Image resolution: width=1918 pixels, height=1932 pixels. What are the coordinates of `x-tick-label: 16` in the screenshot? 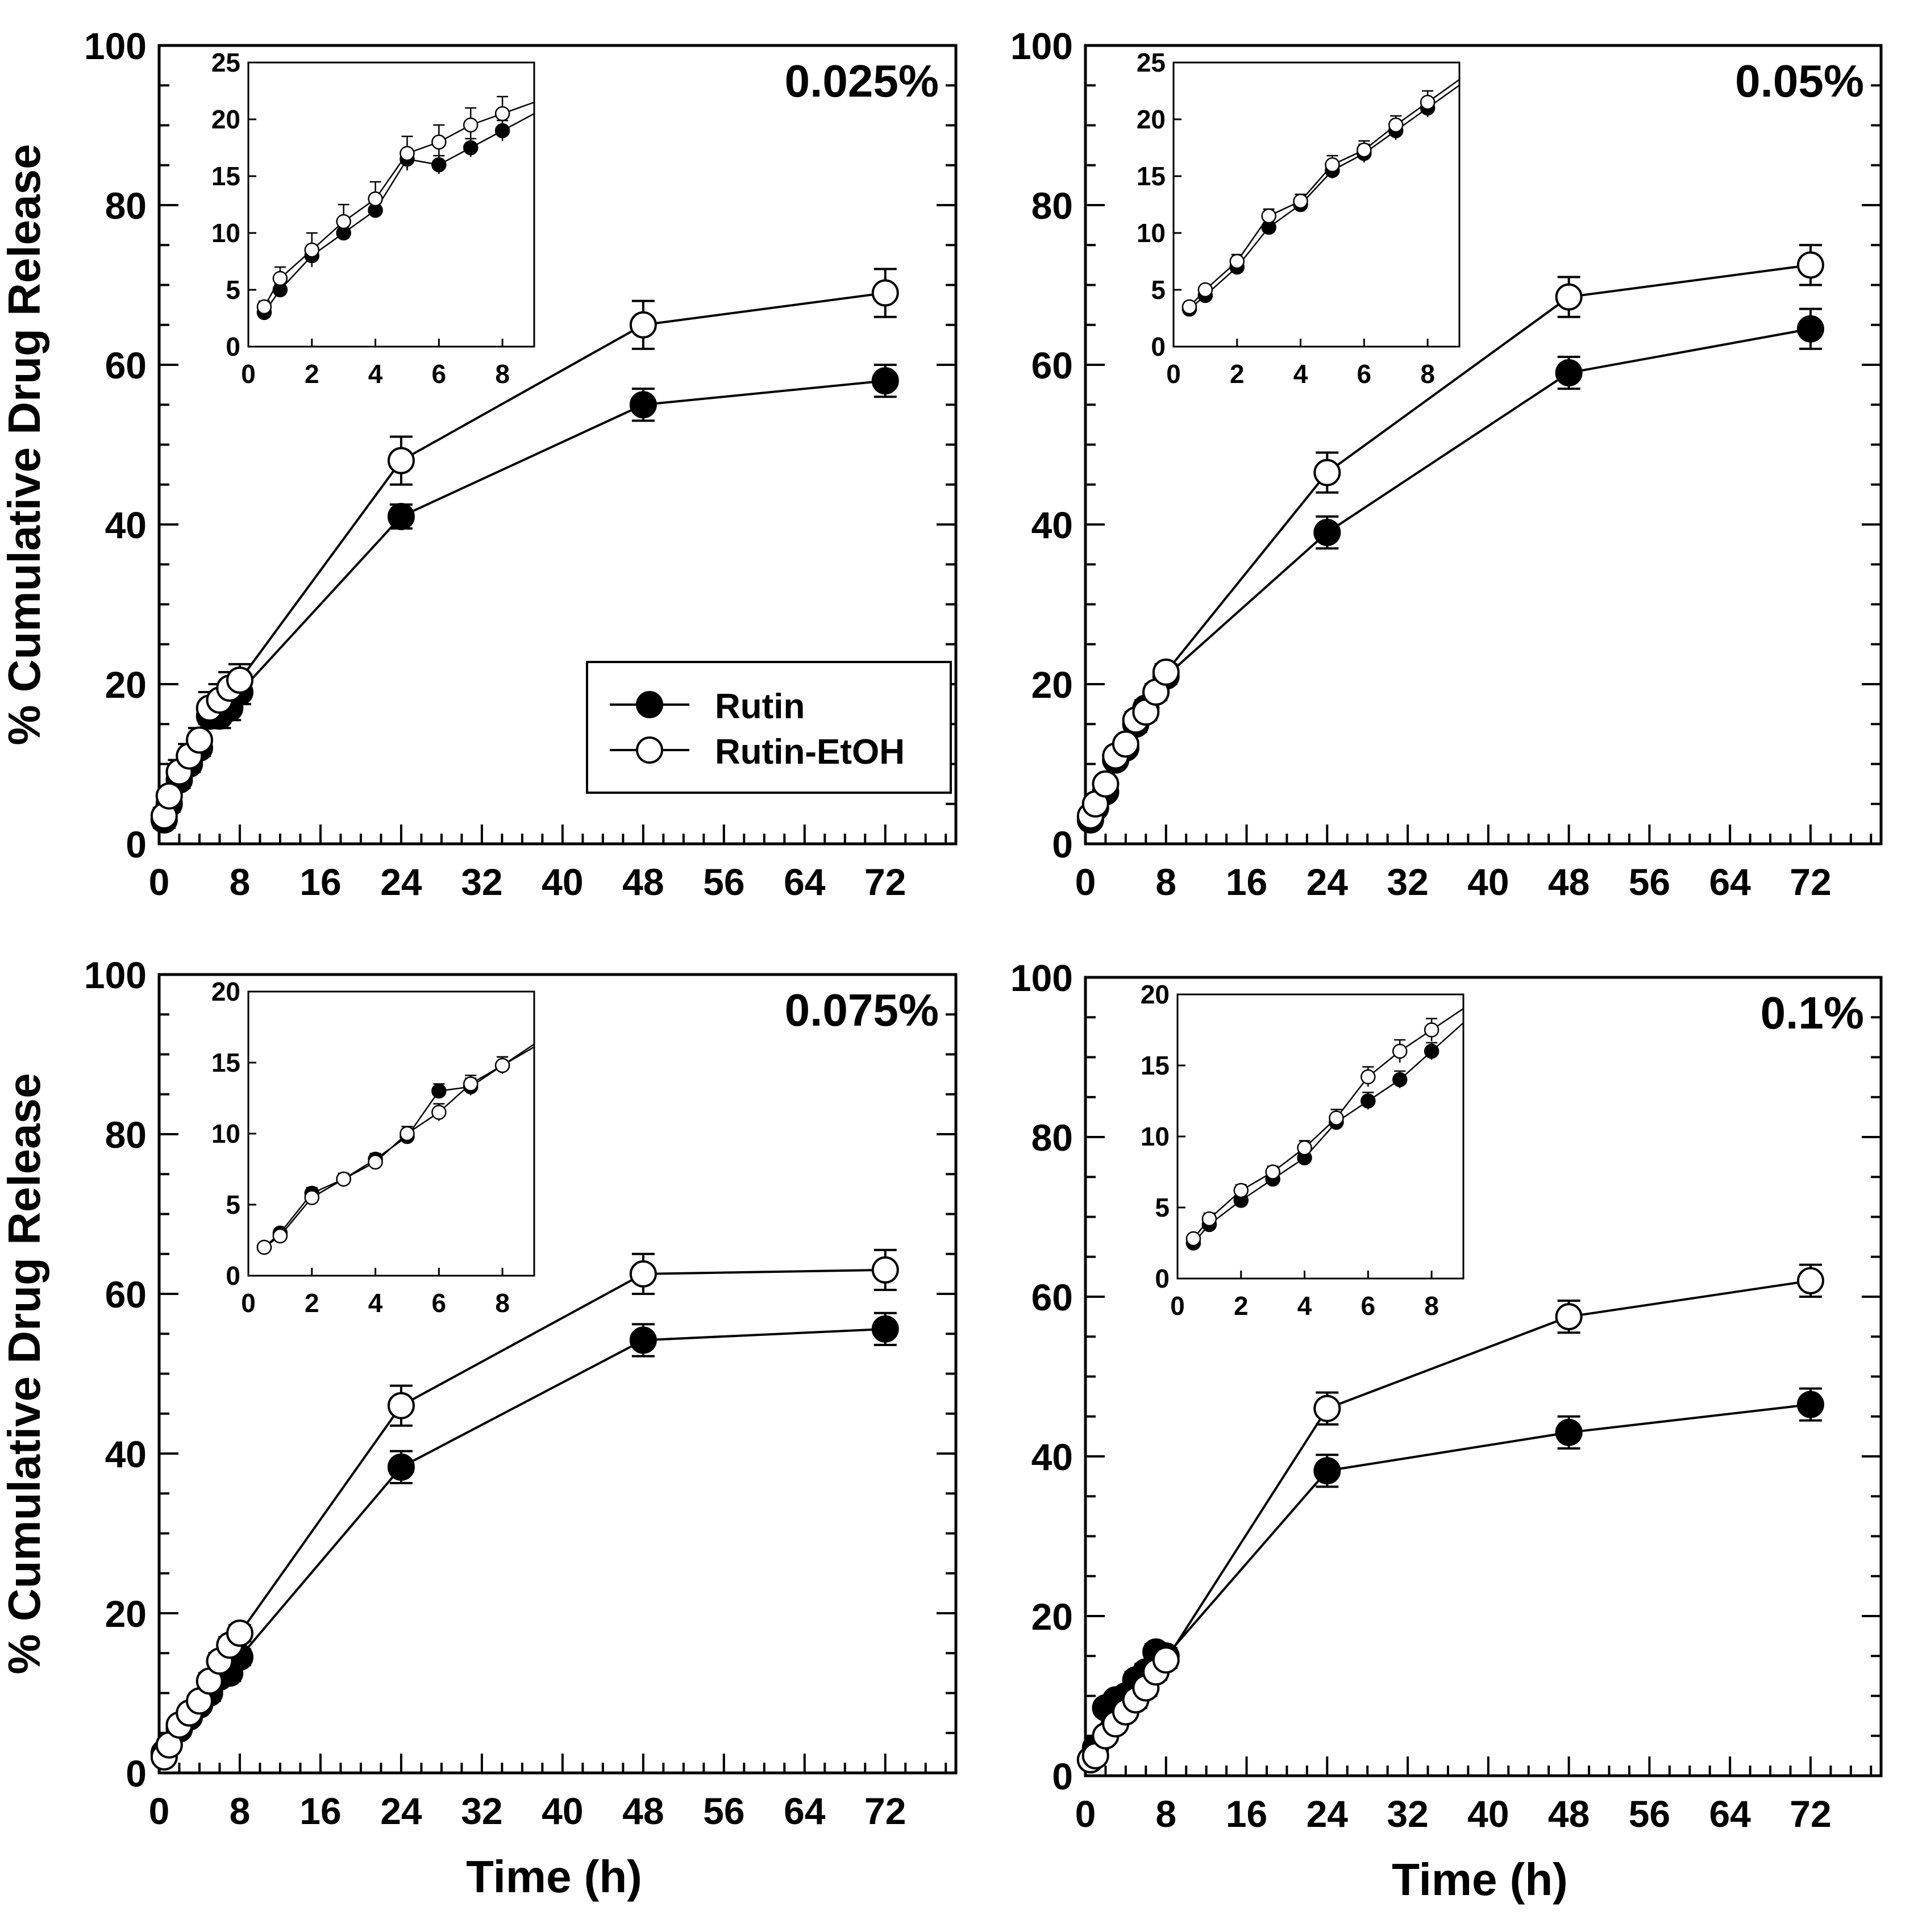 It's located at (1247, 1814).